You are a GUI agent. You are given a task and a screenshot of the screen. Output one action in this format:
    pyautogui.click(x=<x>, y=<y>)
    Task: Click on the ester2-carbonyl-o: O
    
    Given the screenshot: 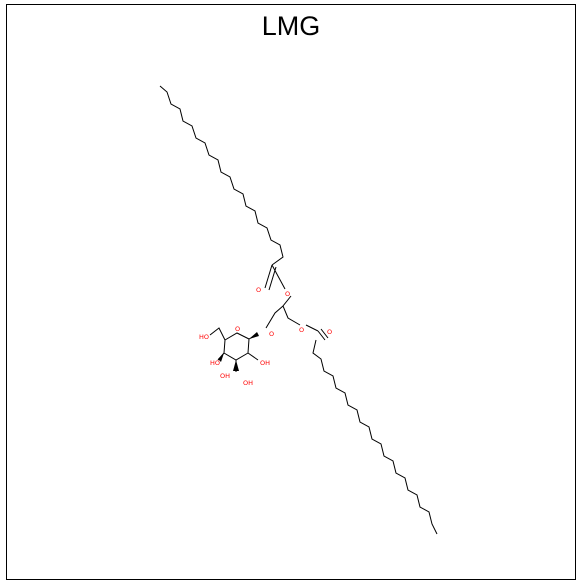 What is the action you would take?
    pyautogui.click(x=329, y=332)
    